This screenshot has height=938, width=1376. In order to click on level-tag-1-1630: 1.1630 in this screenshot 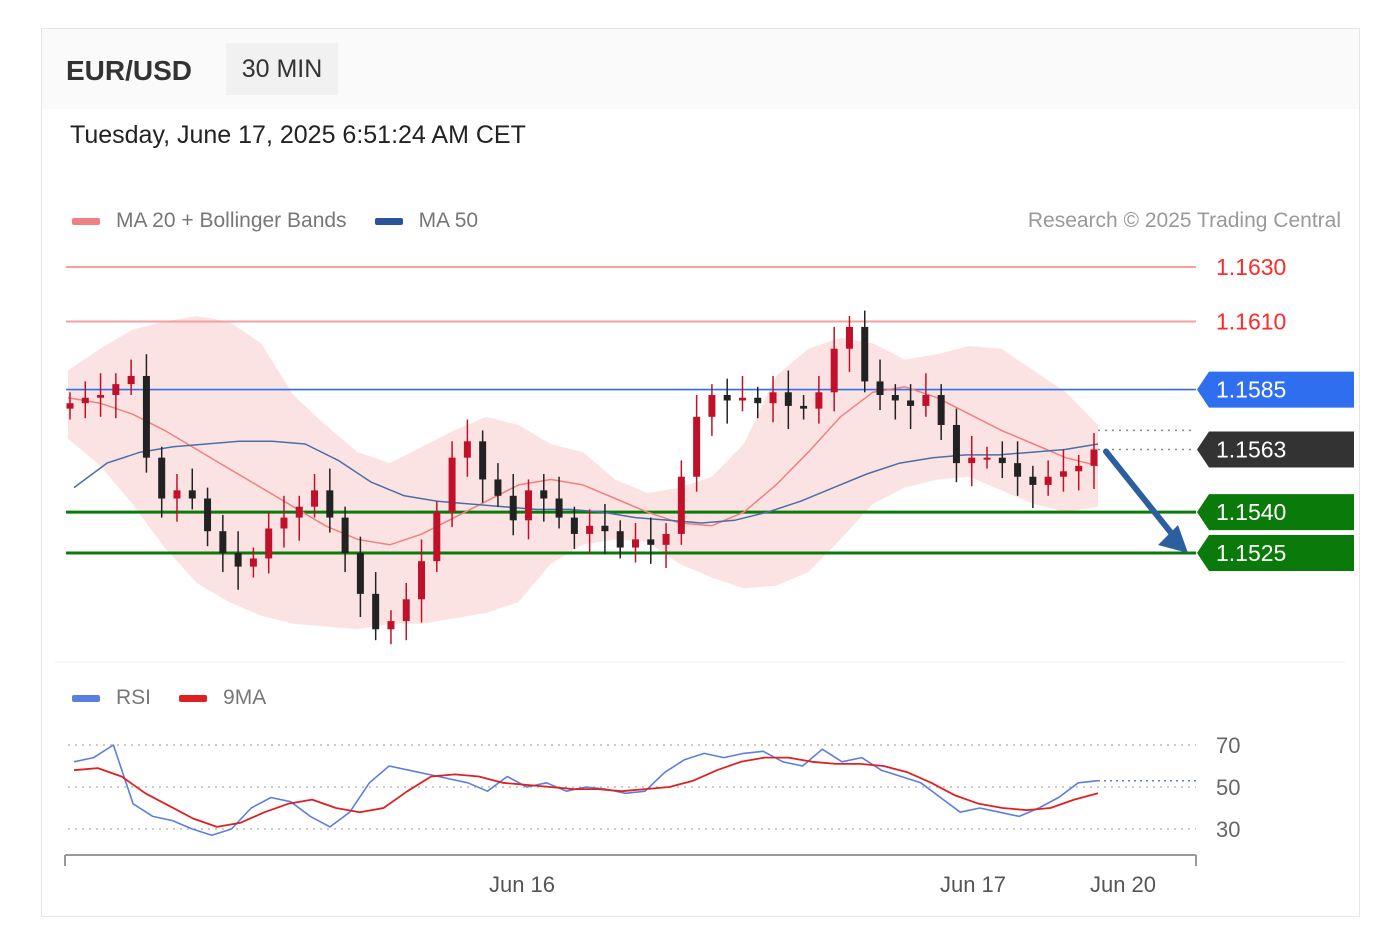, I will do `click(1251, 267)`.